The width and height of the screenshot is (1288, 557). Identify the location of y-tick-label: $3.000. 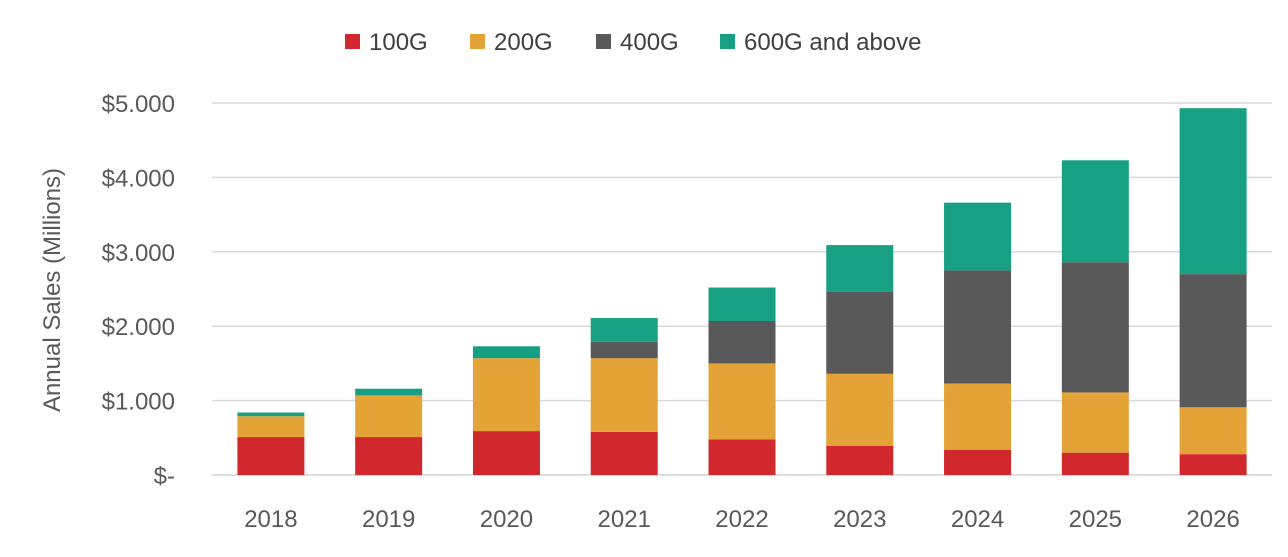
(138, 253).